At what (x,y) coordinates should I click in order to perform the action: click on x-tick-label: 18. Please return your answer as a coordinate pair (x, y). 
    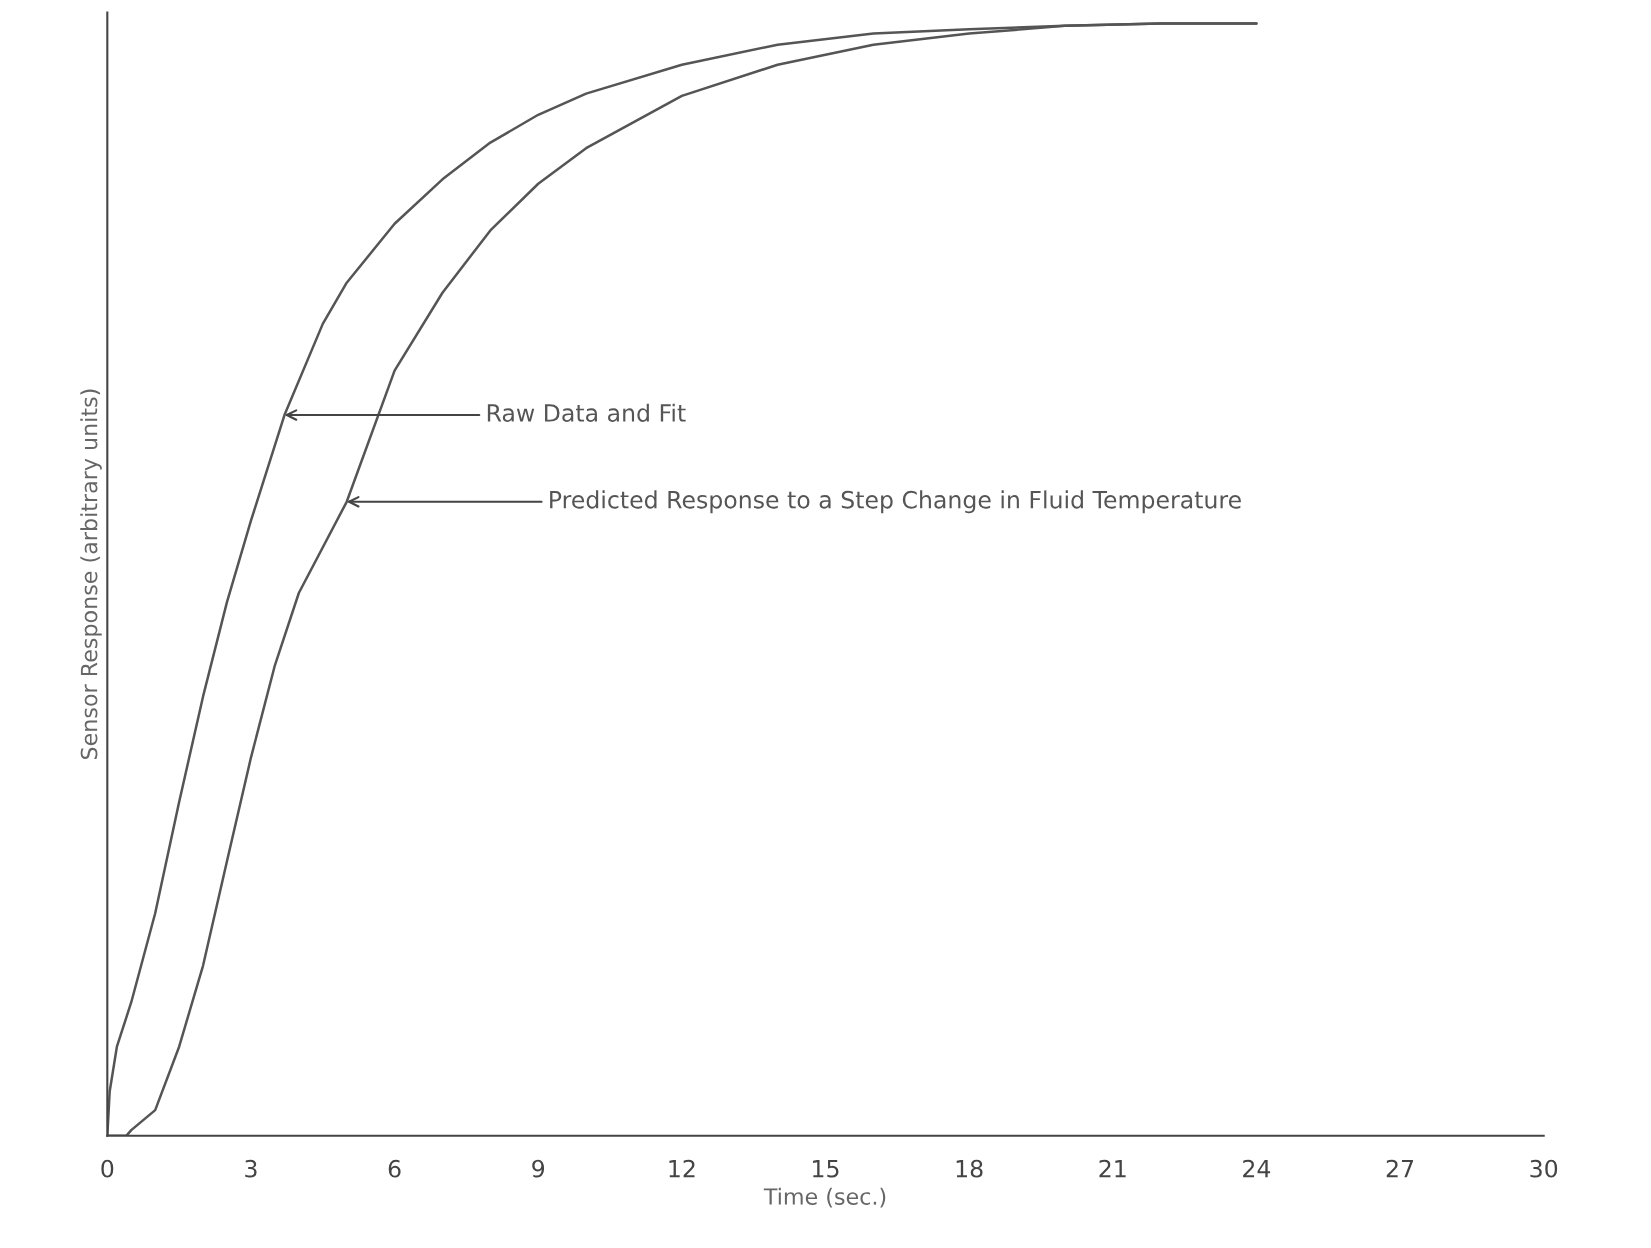
    Looking at the image, I should click on (969, 1168).